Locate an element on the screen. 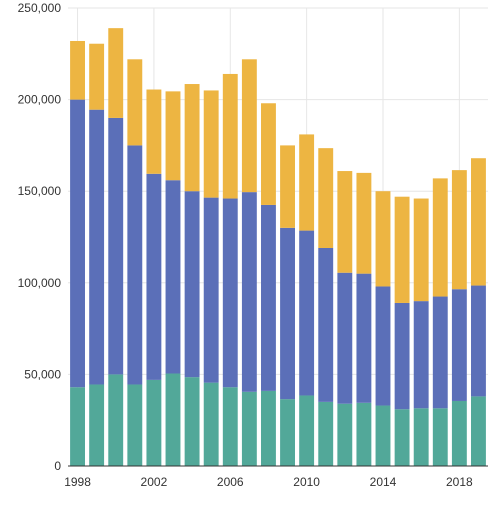 The height and width of the screenshot is (505, 500). x-tick-label: 2006 is located at coordinates (230, 482).